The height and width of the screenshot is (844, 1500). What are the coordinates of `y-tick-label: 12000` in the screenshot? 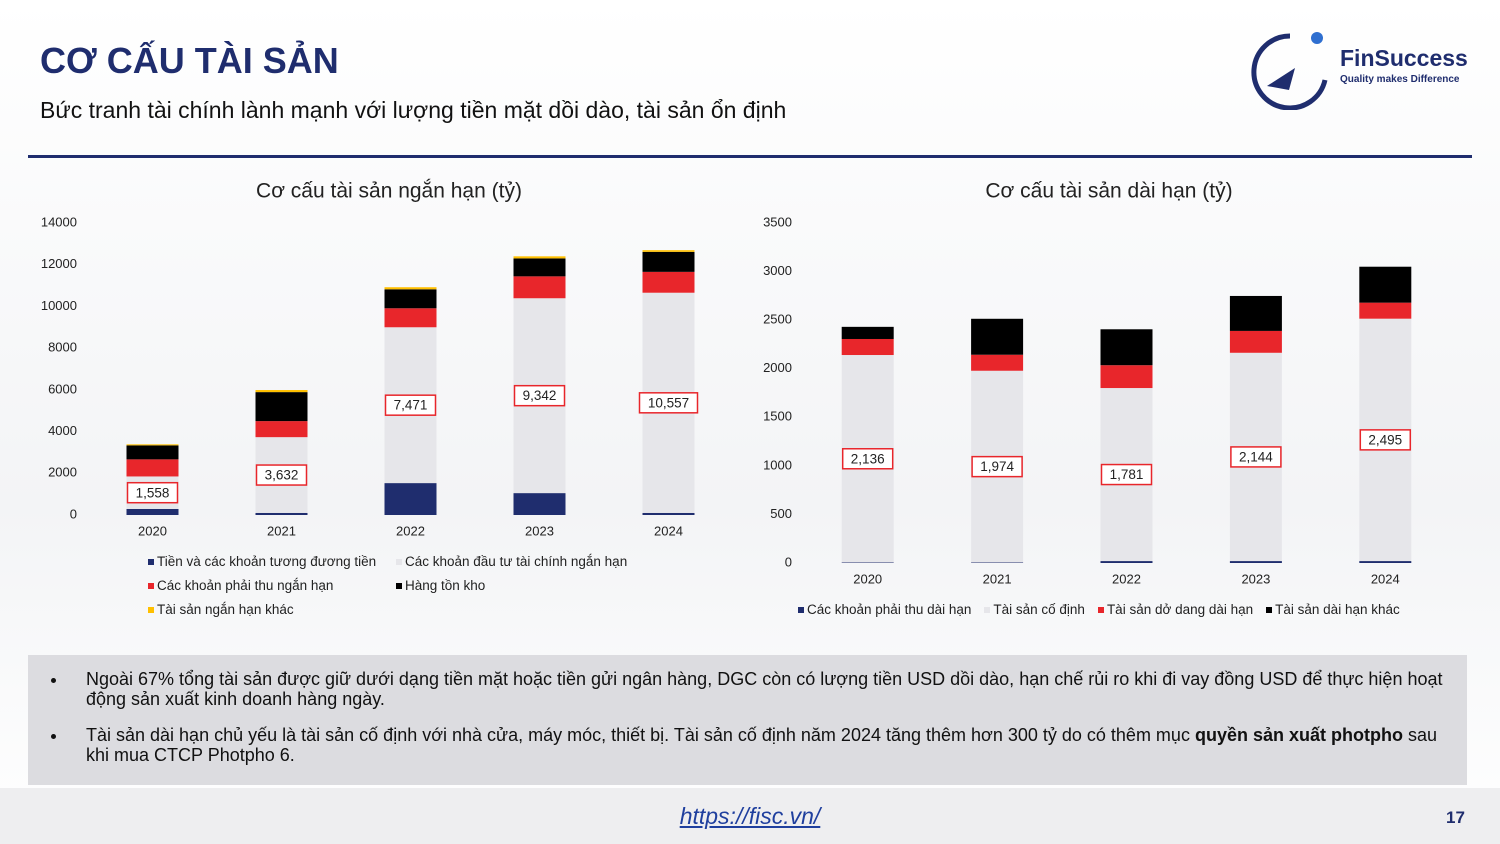 It's located at (59, 263).